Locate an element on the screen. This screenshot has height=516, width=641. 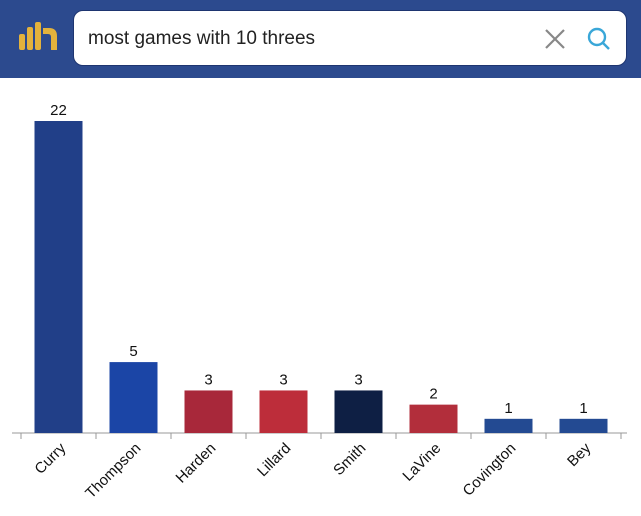
search-button is located at coordinates (598, 38).